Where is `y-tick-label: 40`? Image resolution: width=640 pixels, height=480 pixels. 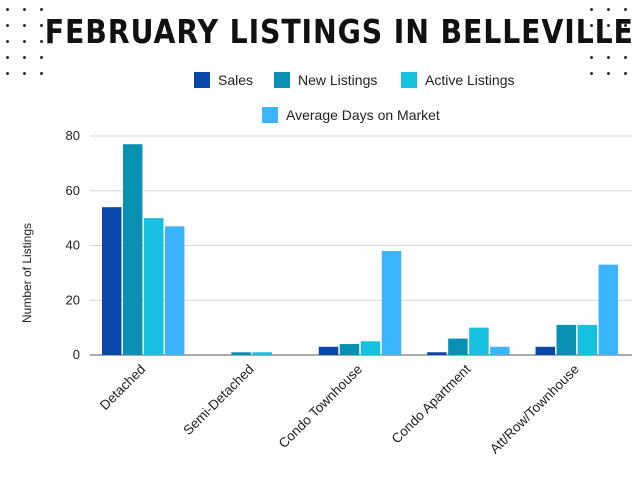
y-tick-label: 40 is located at coordinates (73, 245).